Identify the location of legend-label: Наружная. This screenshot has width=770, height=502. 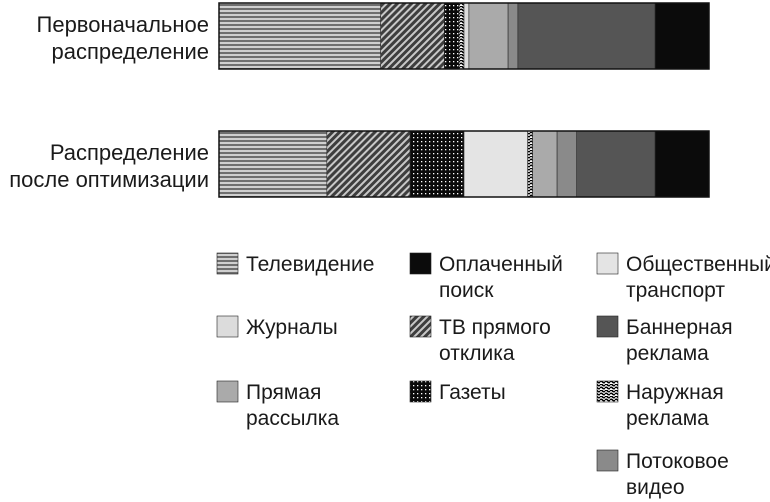
(675, 392).